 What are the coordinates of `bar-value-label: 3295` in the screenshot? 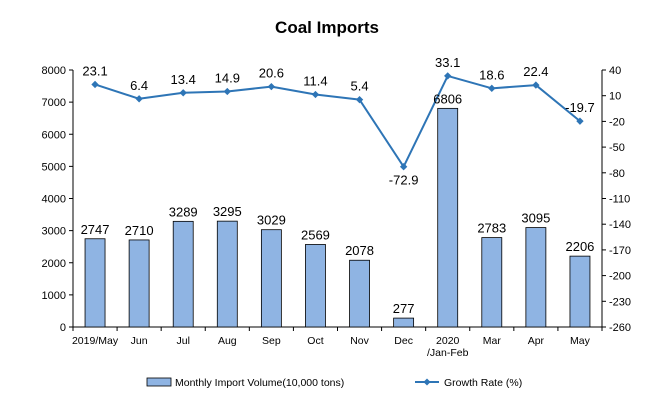 It's located at (227, 211).